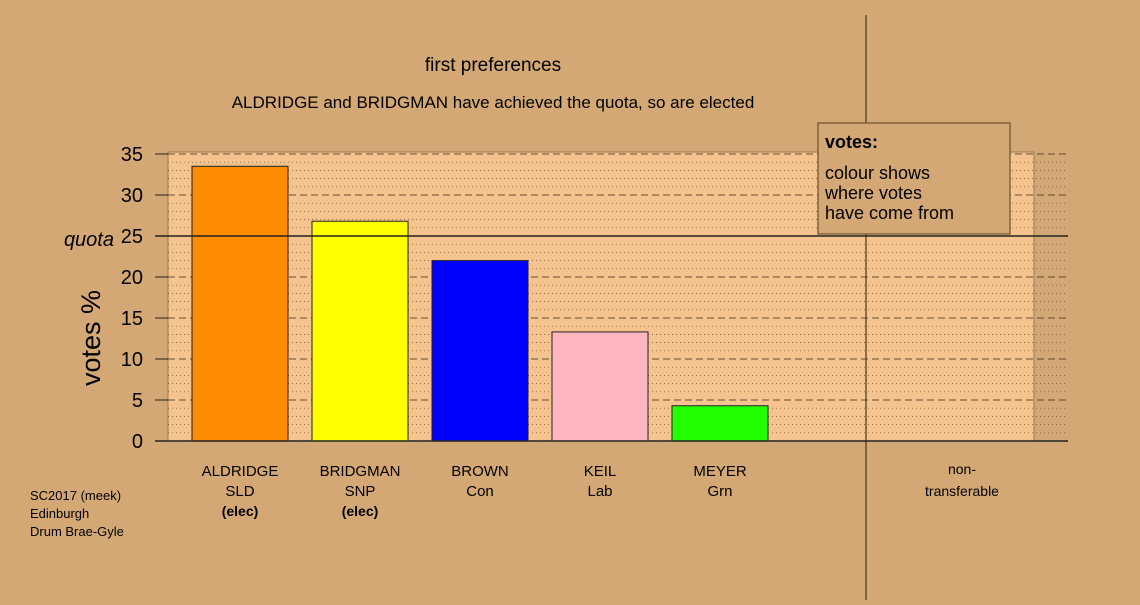  I want to click on chart-title: first preferences, so click(493, 65).